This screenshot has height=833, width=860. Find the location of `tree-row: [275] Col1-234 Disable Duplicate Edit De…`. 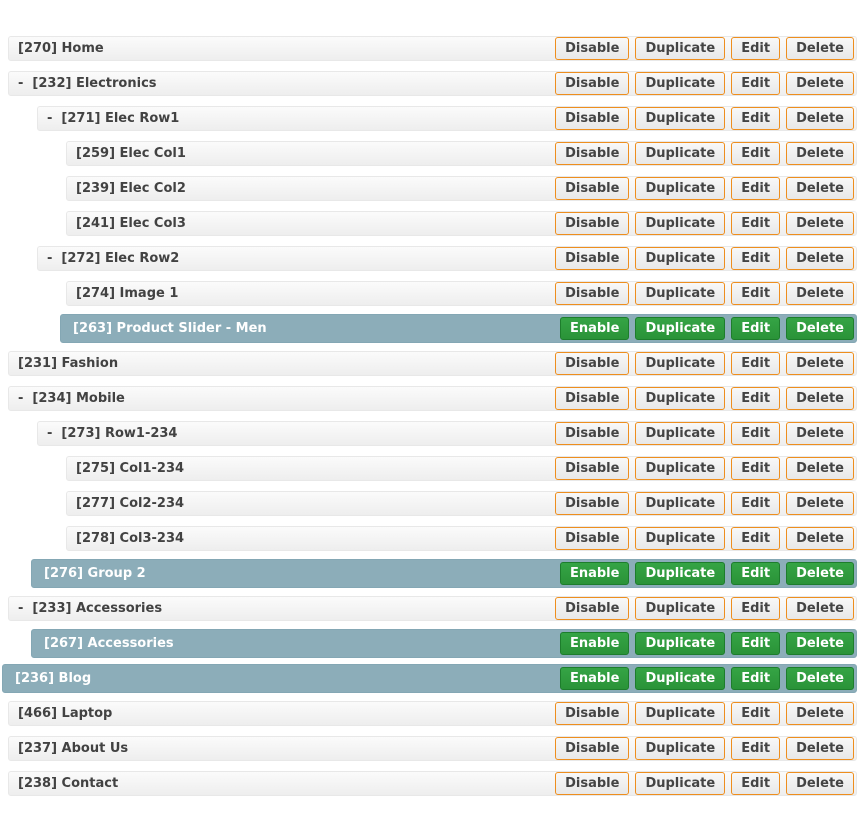

tree-row: [275] Col1-234 Disable Duplicate Edit De… is located at coordinates (461, 468).